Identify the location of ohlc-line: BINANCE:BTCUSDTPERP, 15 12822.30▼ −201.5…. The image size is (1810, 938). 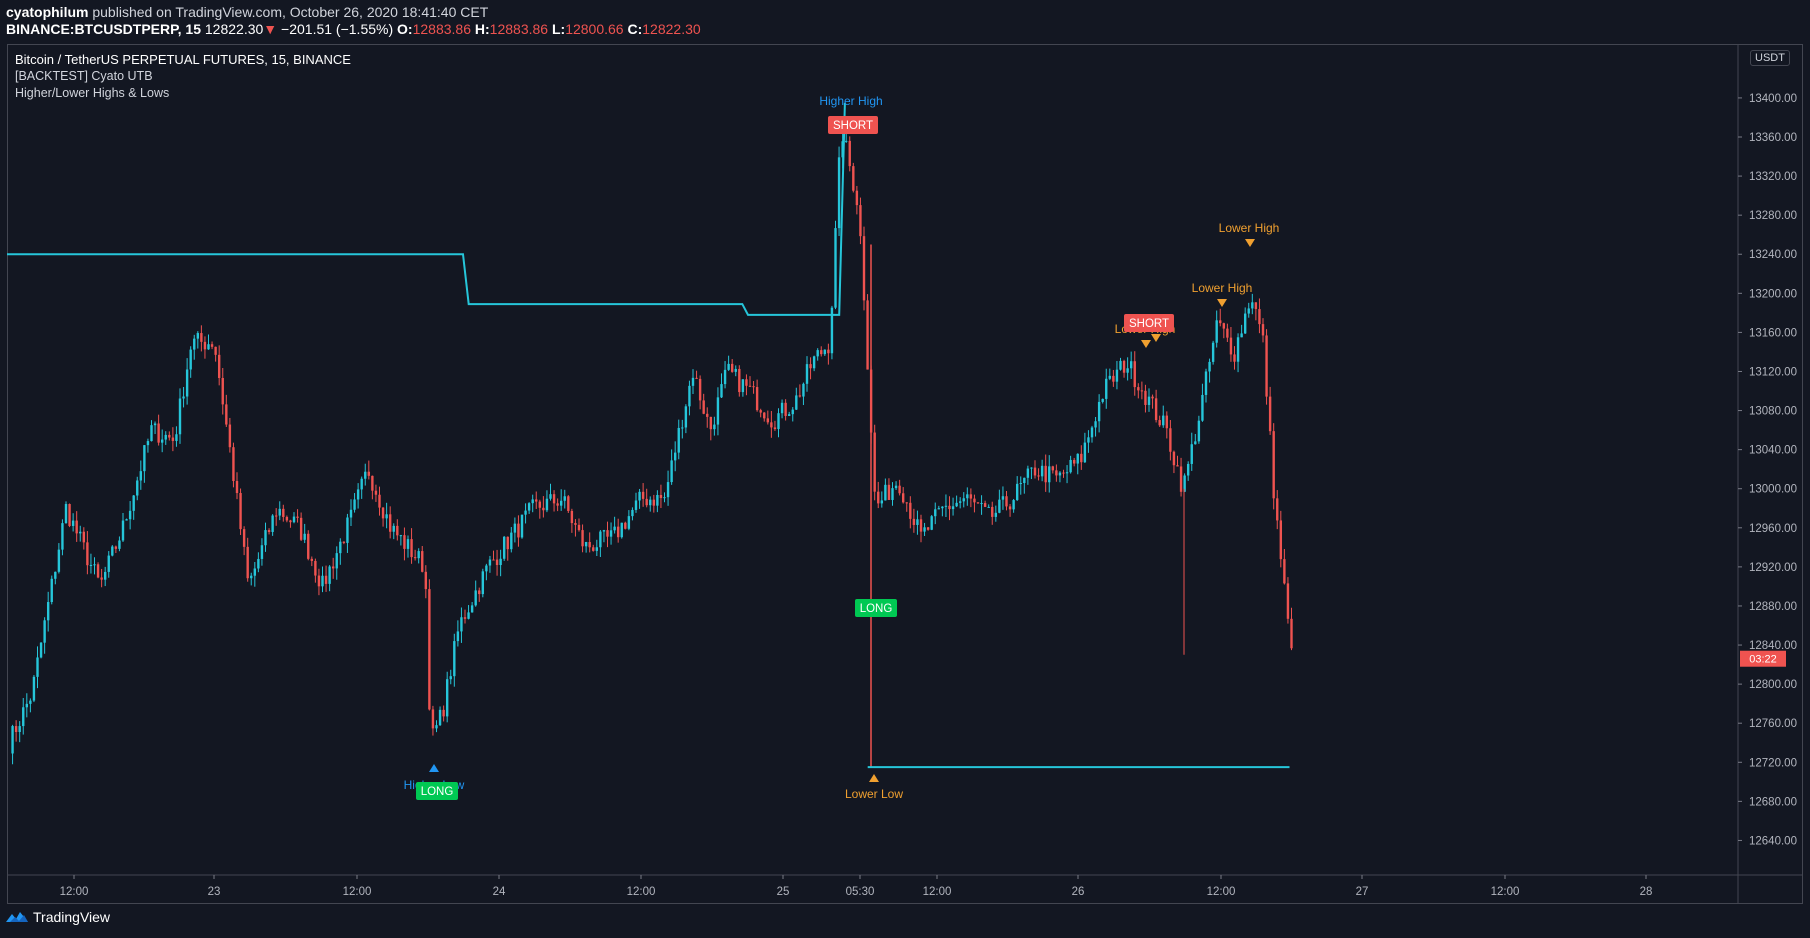
(353, 29).